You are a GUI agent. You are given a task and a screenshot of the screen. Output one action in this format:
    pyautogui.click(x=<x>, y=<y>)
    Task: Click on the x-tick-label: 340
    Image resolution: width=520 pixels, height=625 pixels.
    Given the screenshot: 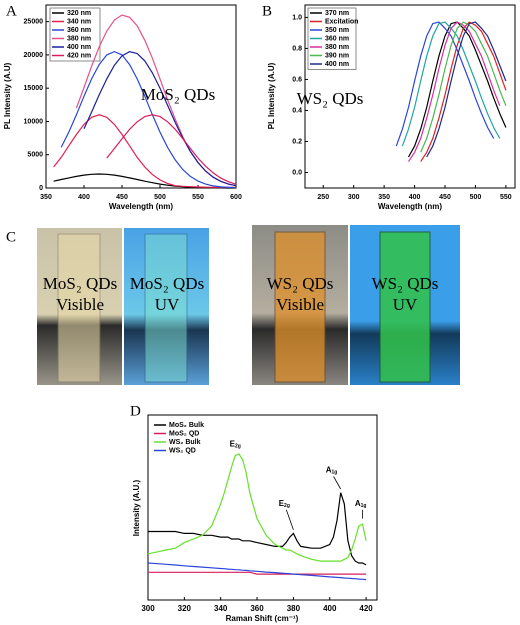 What is the action you would take?
    pyautogui.click(x=221, y=608)
    